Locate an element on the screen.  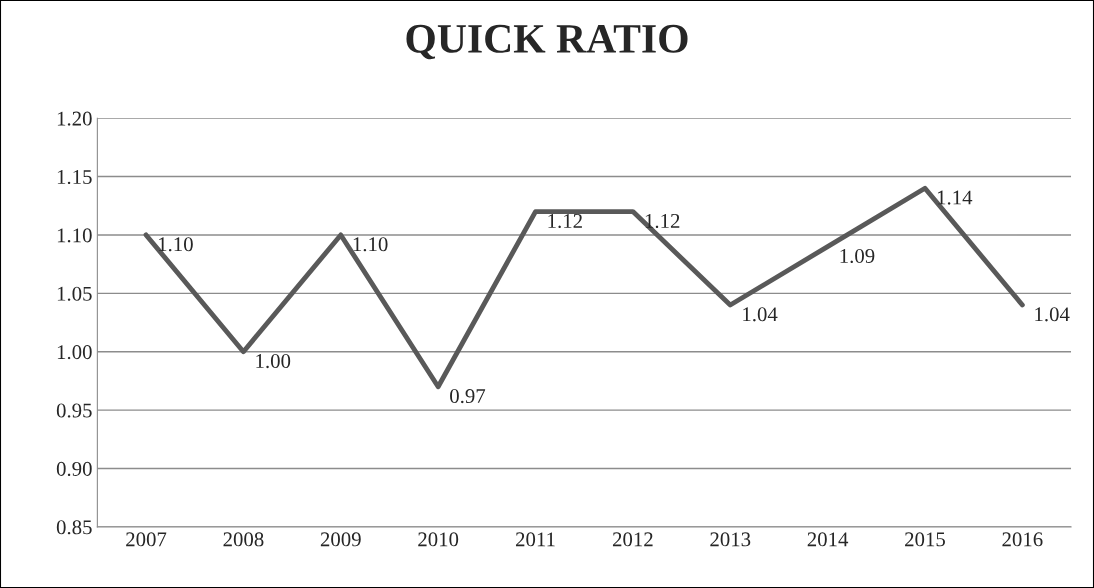
y-tick-label: 1.20 is located at coordinates (74, 118).